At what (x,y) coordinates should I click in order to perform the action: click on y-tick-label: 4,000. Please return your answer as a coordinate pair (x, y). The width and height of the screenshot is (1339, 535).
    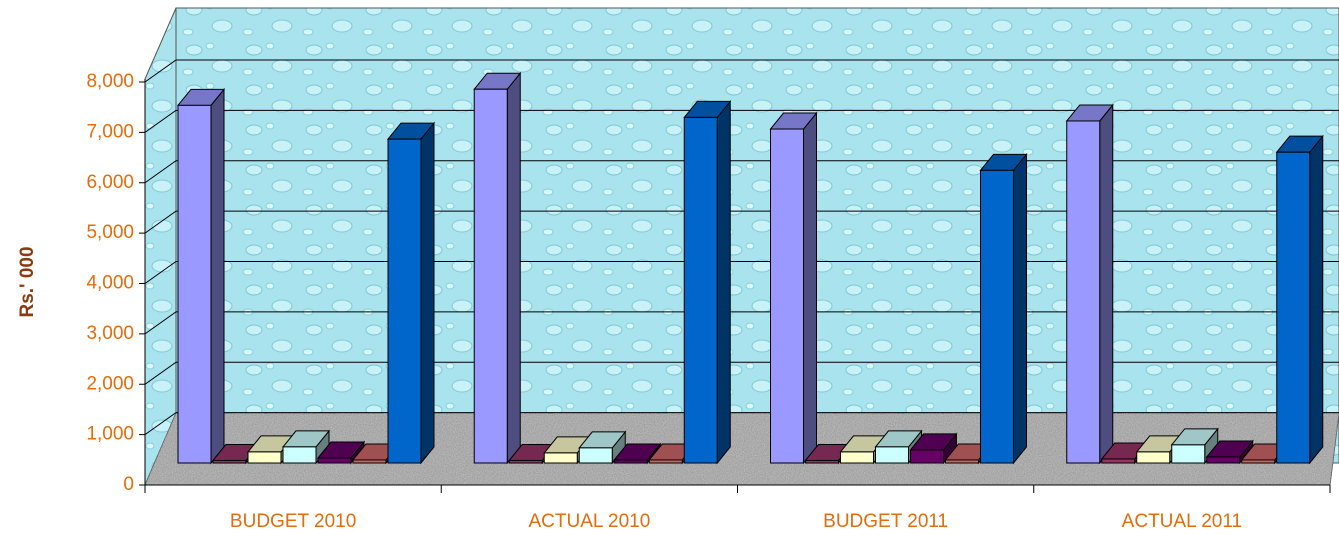
    Looking at the image, I should click on (110, 283).